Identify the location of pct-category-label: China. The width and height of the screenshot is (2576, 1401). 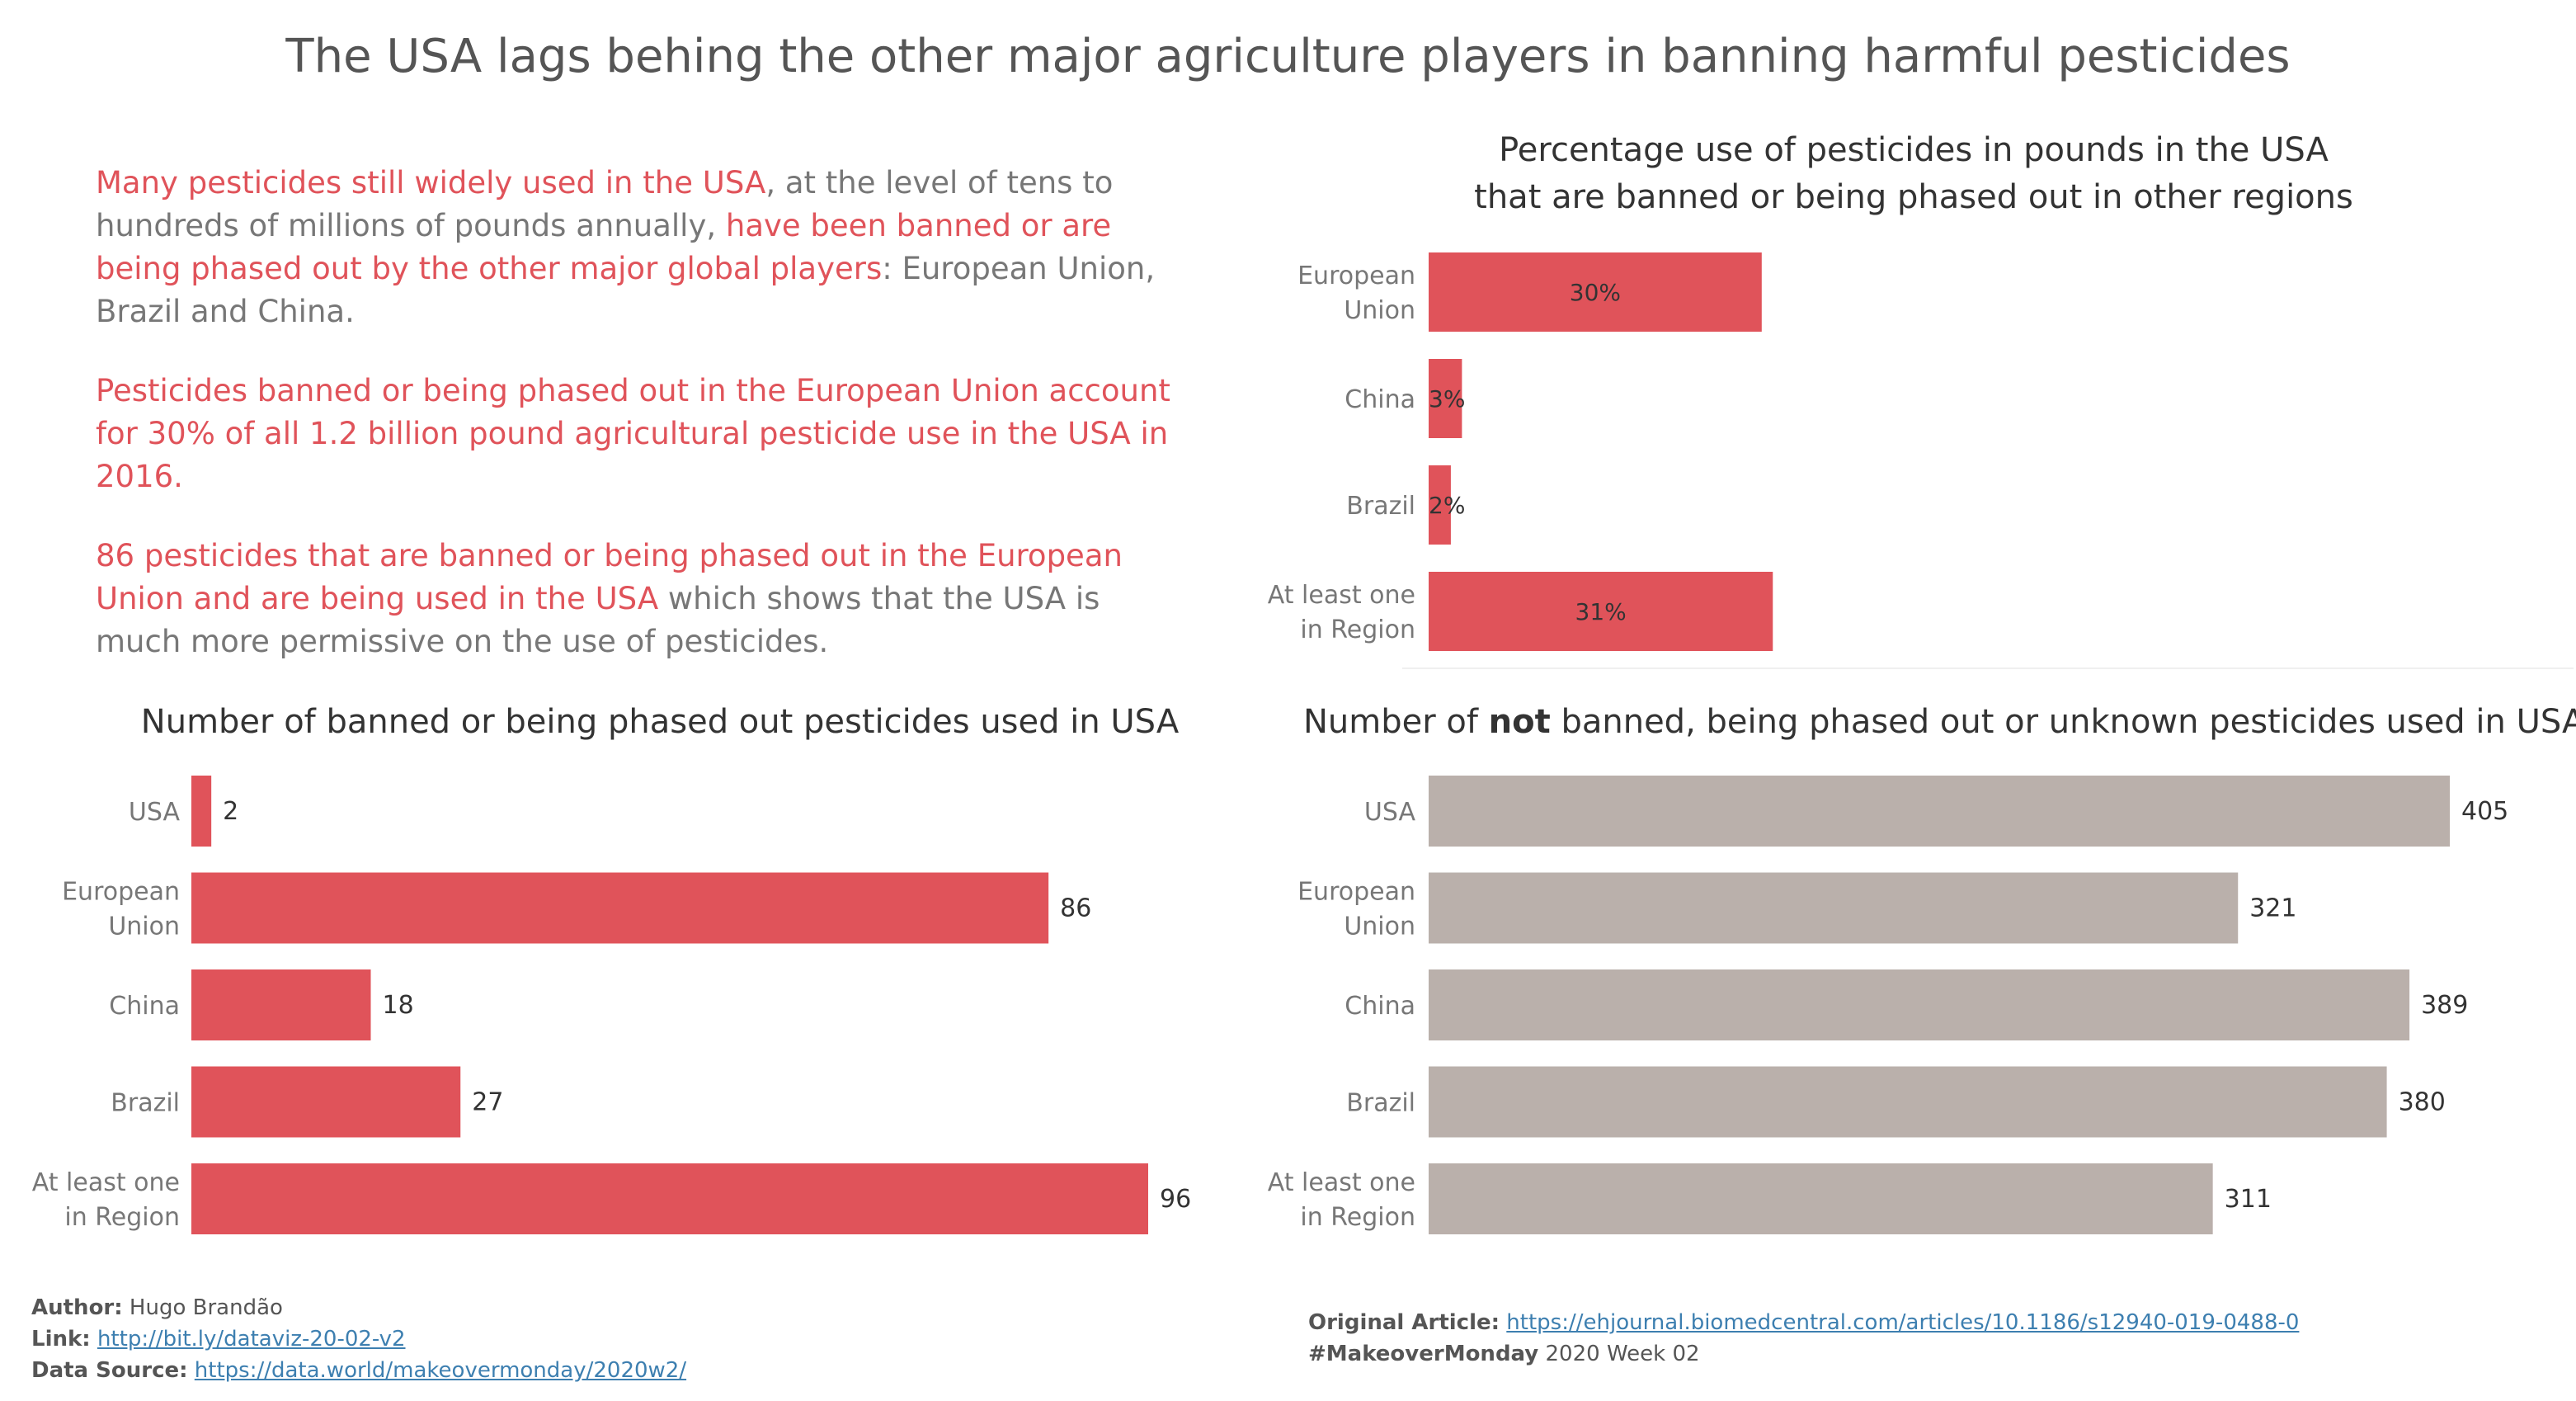
(1380, 399).